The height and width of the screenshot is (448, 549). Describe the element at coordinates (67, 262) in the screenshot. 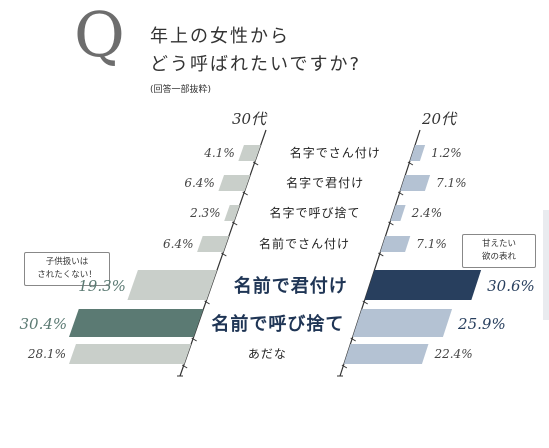

I see `callout-left-line-1: 子供扱いは` at that location.